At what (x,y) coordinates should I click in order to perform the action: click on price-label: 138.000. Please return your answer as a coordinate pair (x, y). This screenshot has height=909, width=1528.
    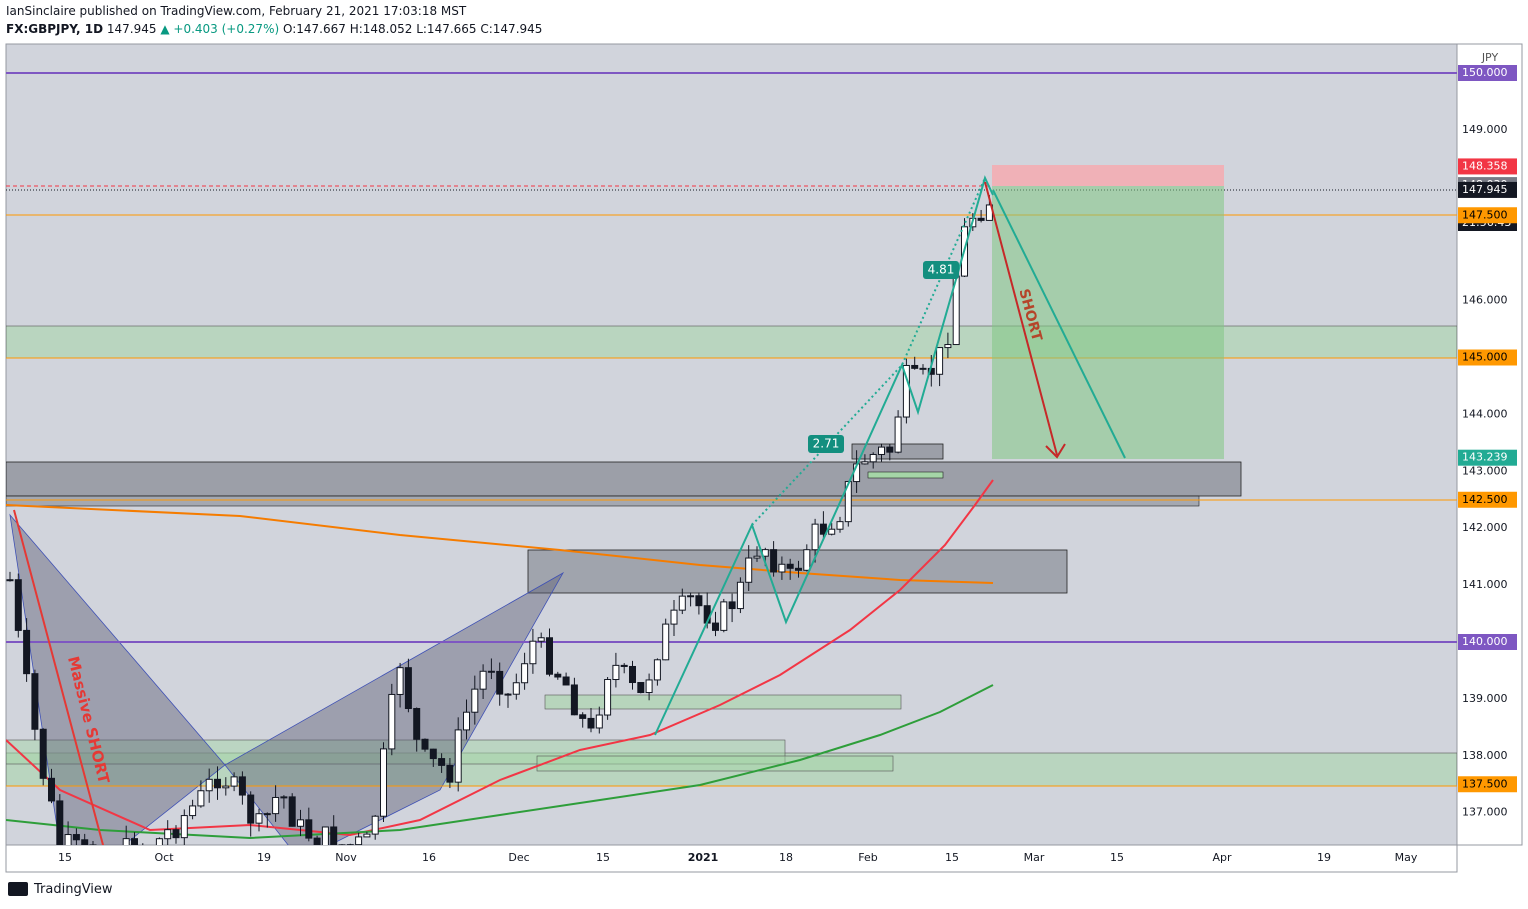
    Looking at the image, I should click on (1485, 755).